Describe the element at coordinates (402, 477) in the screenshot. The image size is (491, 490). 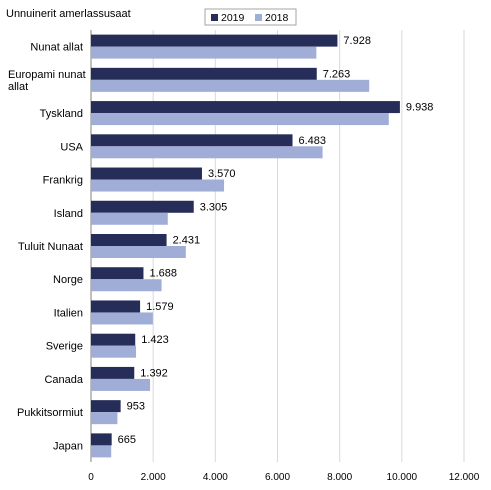
I see `x-tick-label: 10.000` at that location.